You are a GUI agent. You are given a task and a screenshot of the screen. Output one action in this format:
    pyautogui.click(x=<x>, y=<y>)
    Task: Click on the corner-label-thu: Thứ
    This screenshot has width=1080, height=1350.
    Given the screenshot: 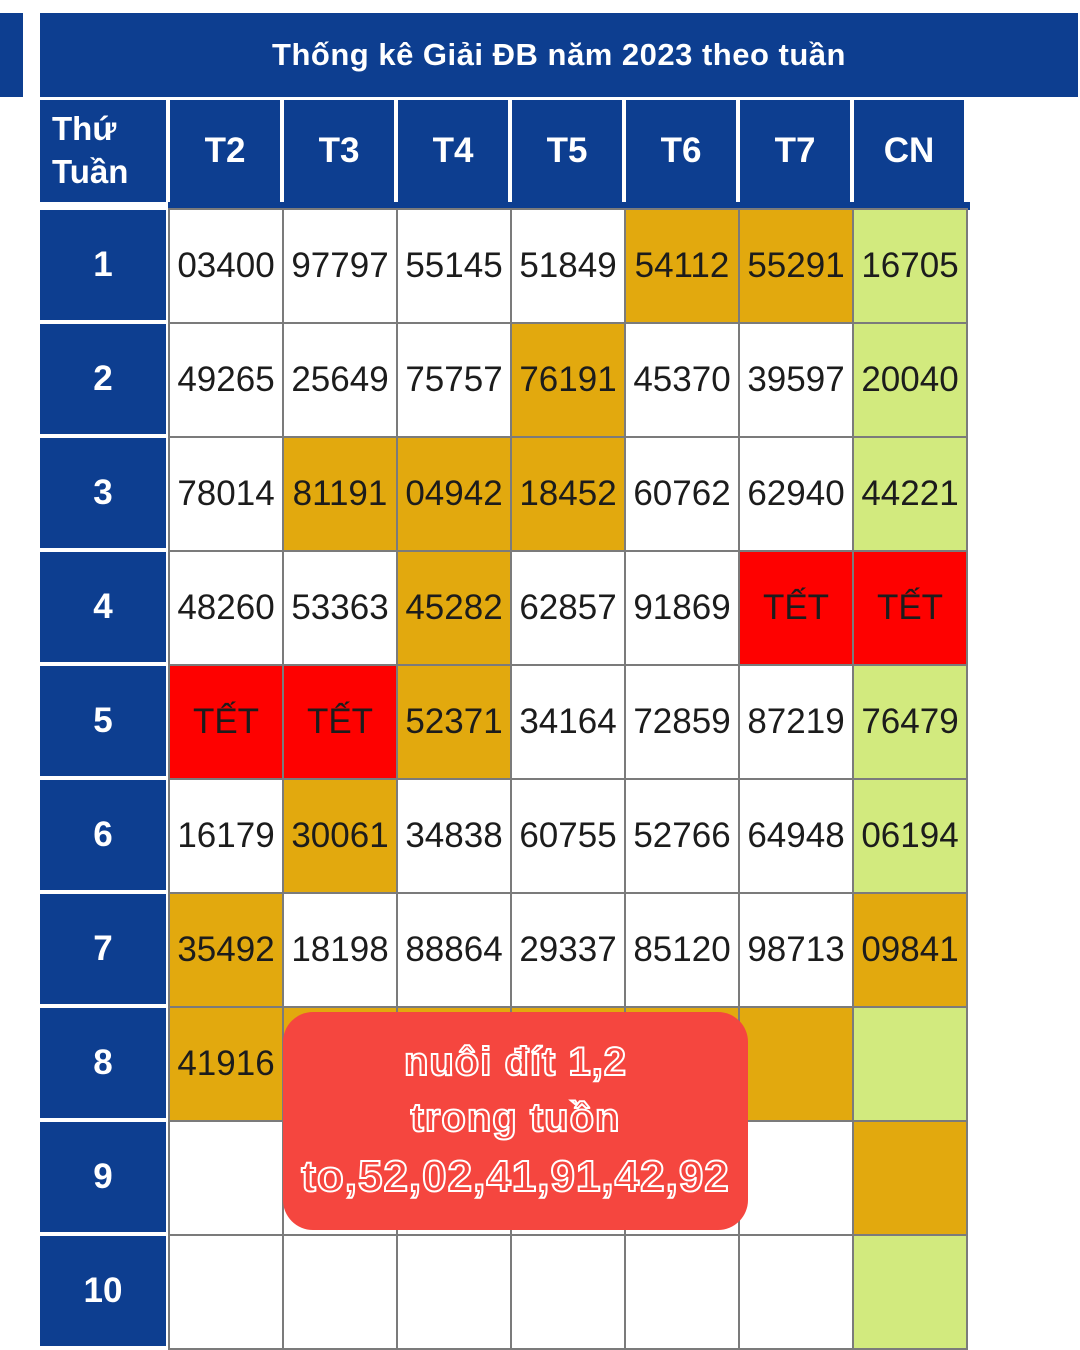 What is the action you would take?
    pyautogui.click(x=84, y=129)
    